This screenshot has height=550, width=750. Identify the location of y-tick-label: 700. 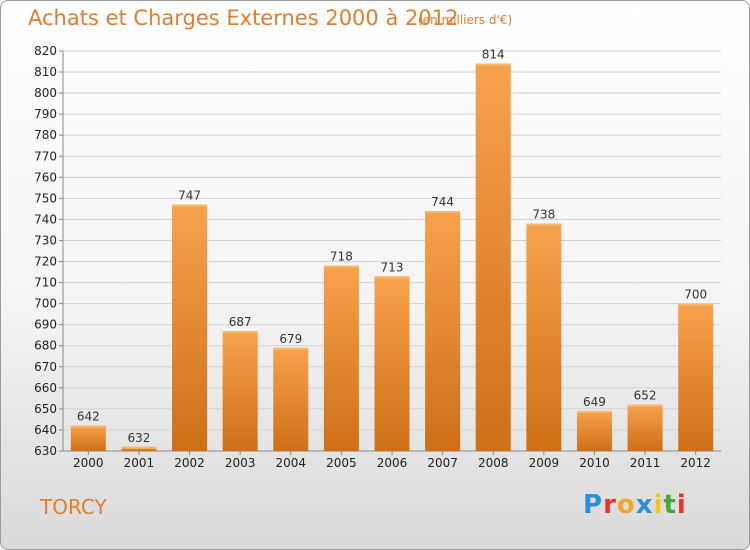
(45, 304).